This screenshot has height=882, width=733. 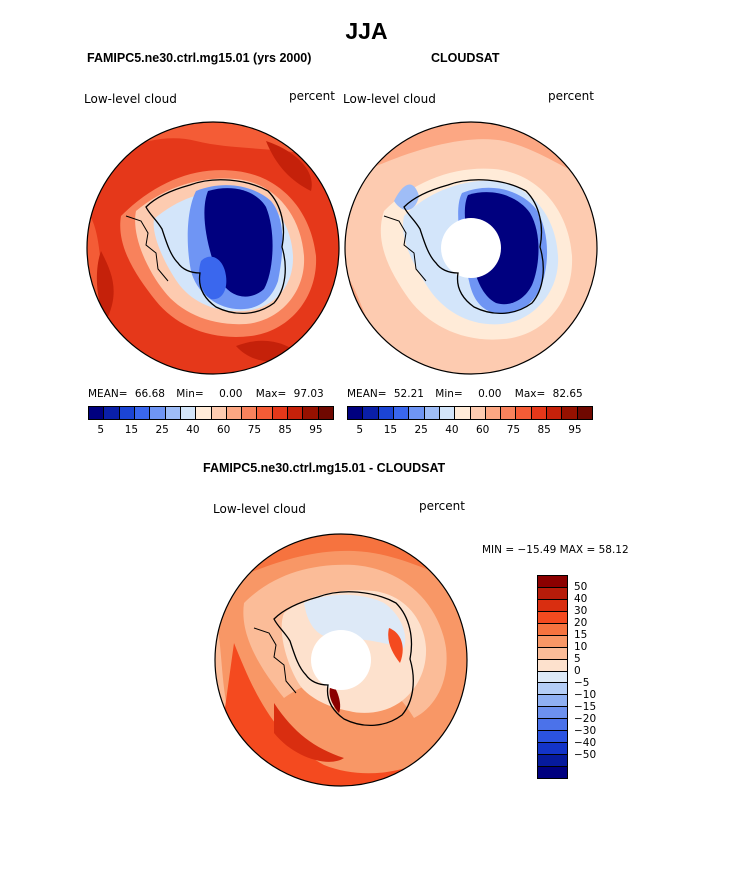 I want to click on panel1-mean-value: 66.68, so click(x=149, y=394).